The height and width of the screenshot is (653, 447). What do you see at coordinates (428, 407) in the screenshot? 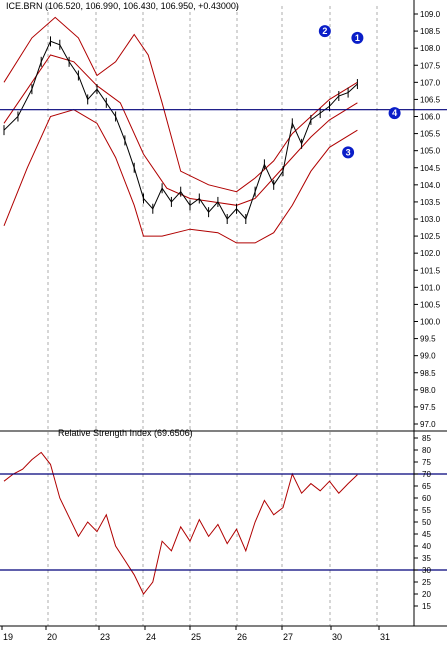
I see `price-ytick-label-23: 97.5` at bounding box center [428, 407].